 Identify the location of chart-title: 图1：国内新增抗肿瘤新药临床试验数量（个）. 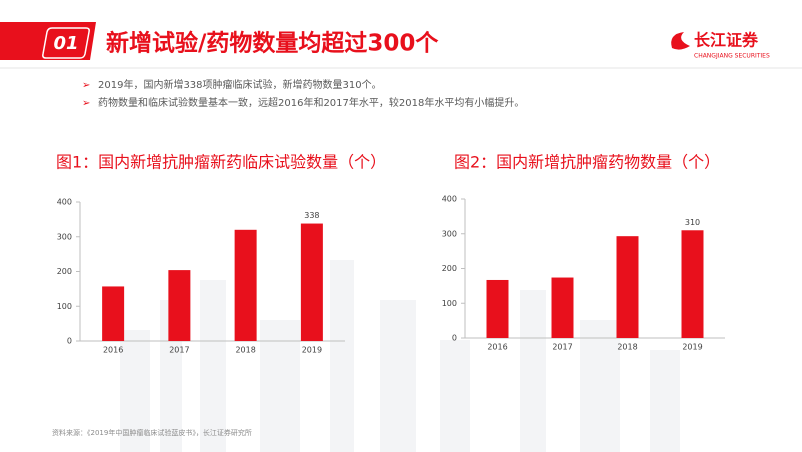
(221, 162).